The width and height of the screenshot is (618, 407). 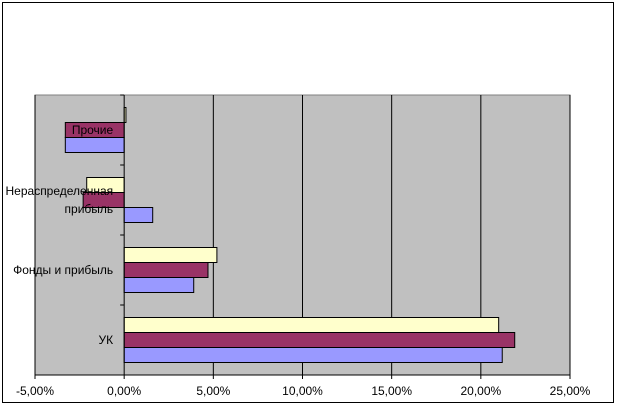 I want to click on bar-series1-cat4, so click(x=94, y=145).